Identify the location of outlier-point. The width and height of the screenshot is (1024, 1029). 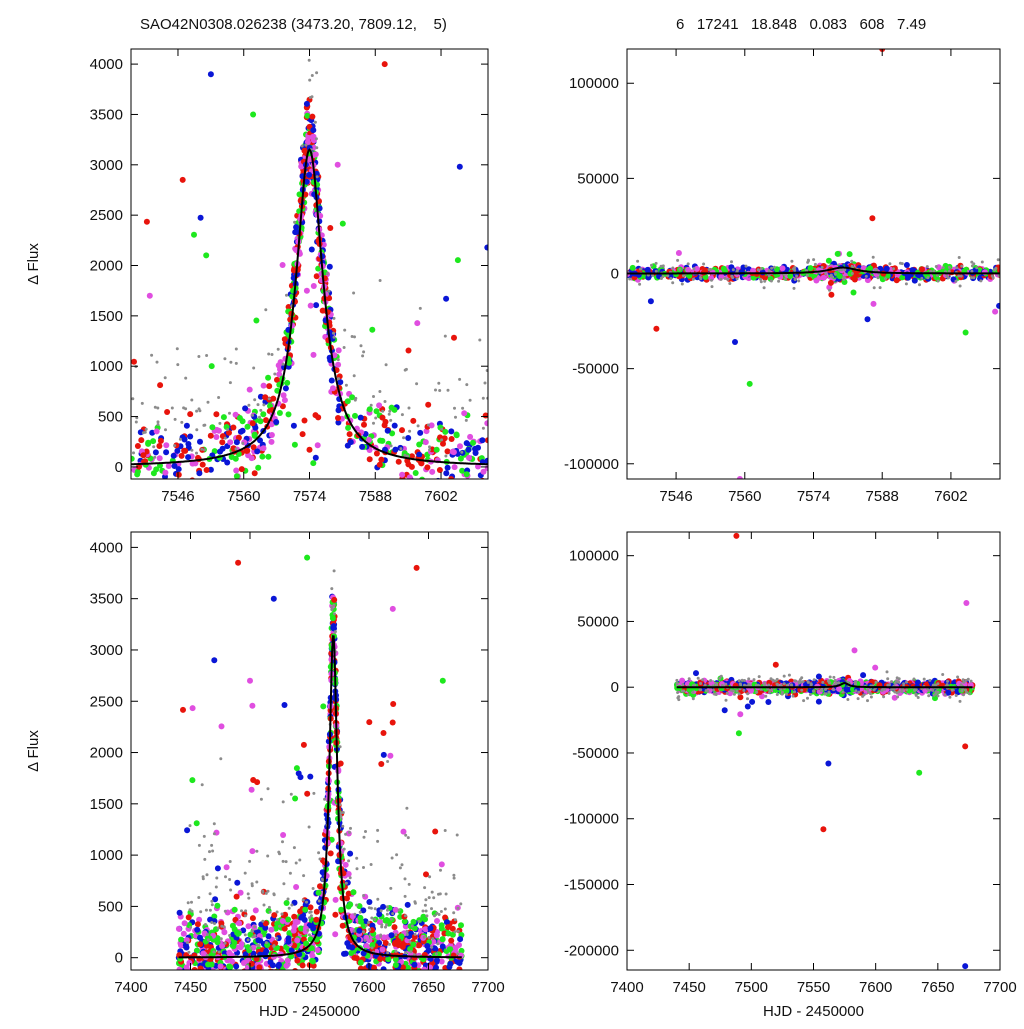
(656, 329).